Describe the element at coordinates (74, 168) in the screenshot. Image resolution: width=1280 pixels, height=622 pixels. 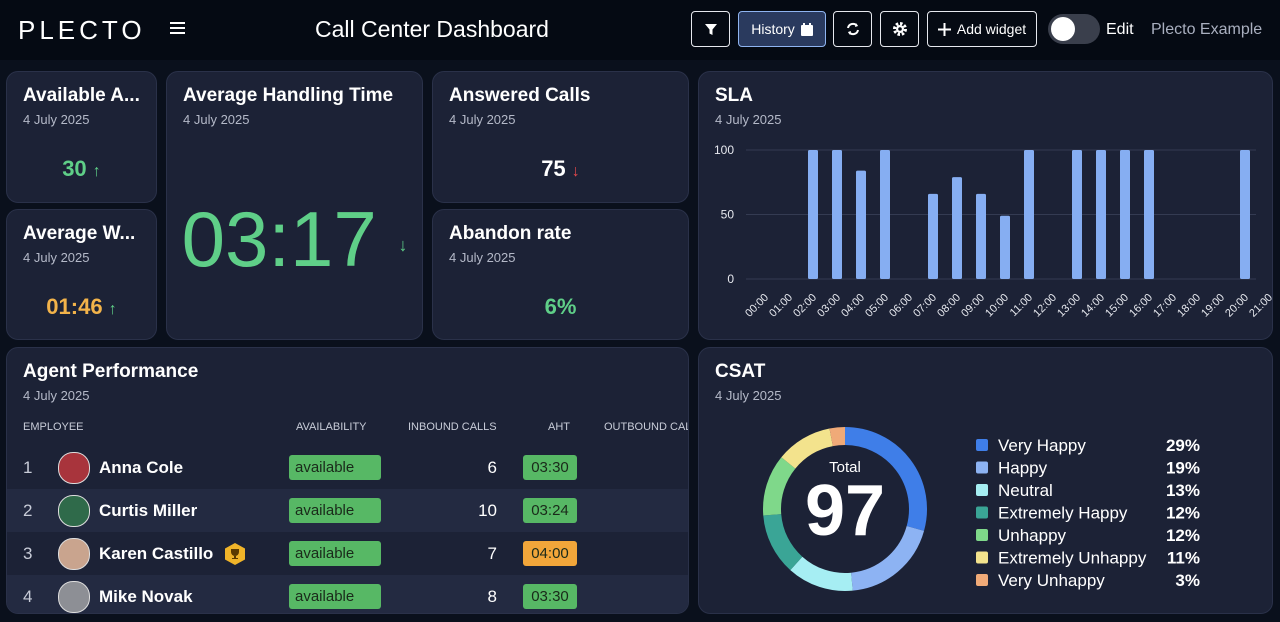
I see `kpi-value: 30` at that location.